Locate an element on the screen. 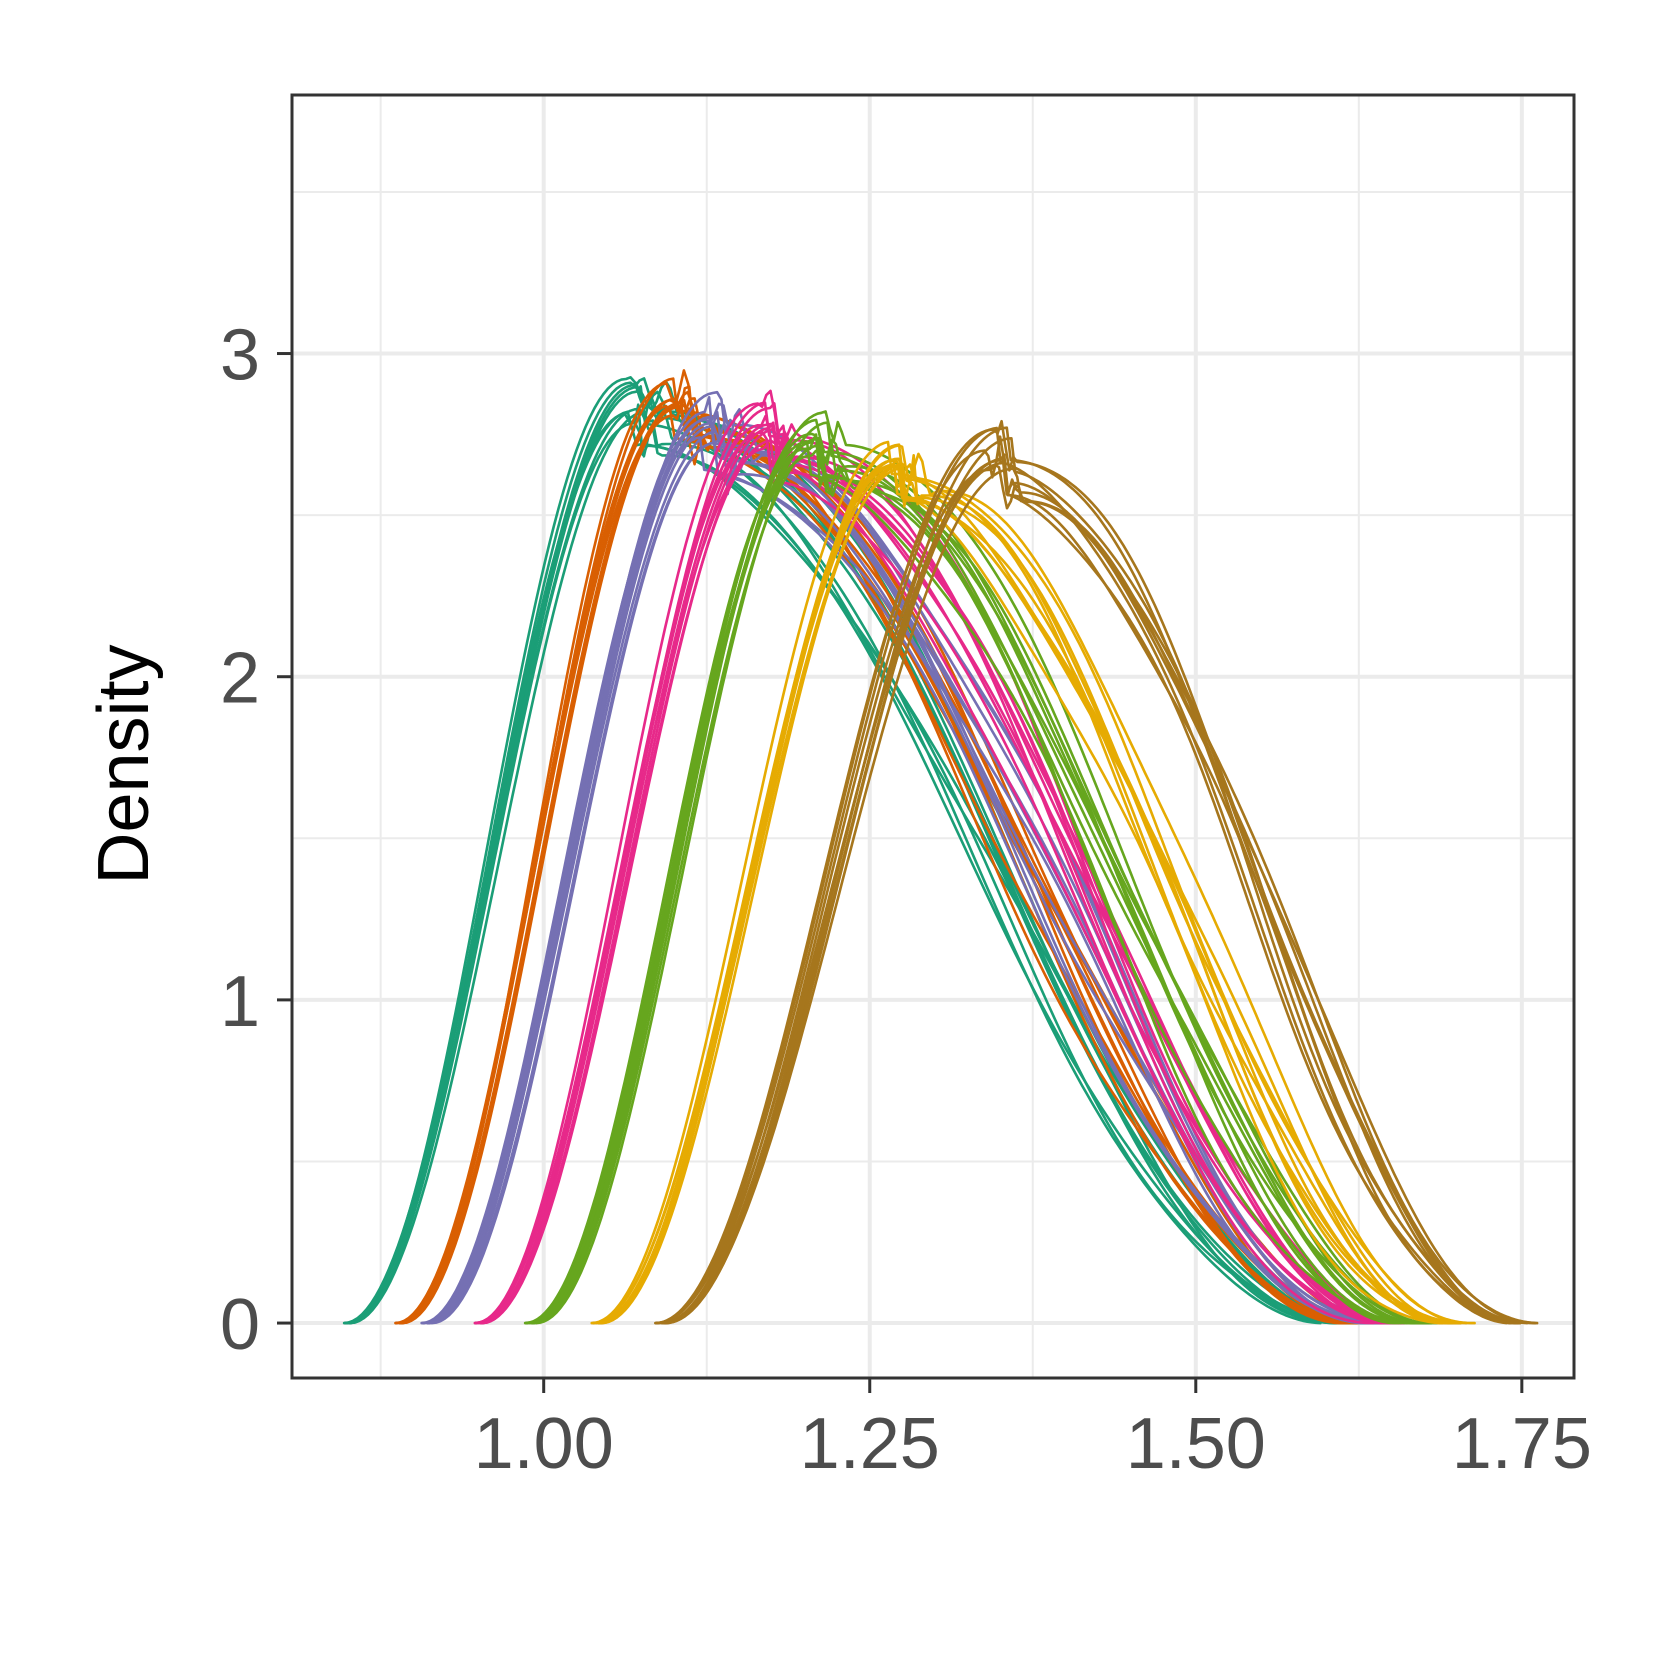  x-tick-label: 1.00 is located at coordinates (544, 1444).